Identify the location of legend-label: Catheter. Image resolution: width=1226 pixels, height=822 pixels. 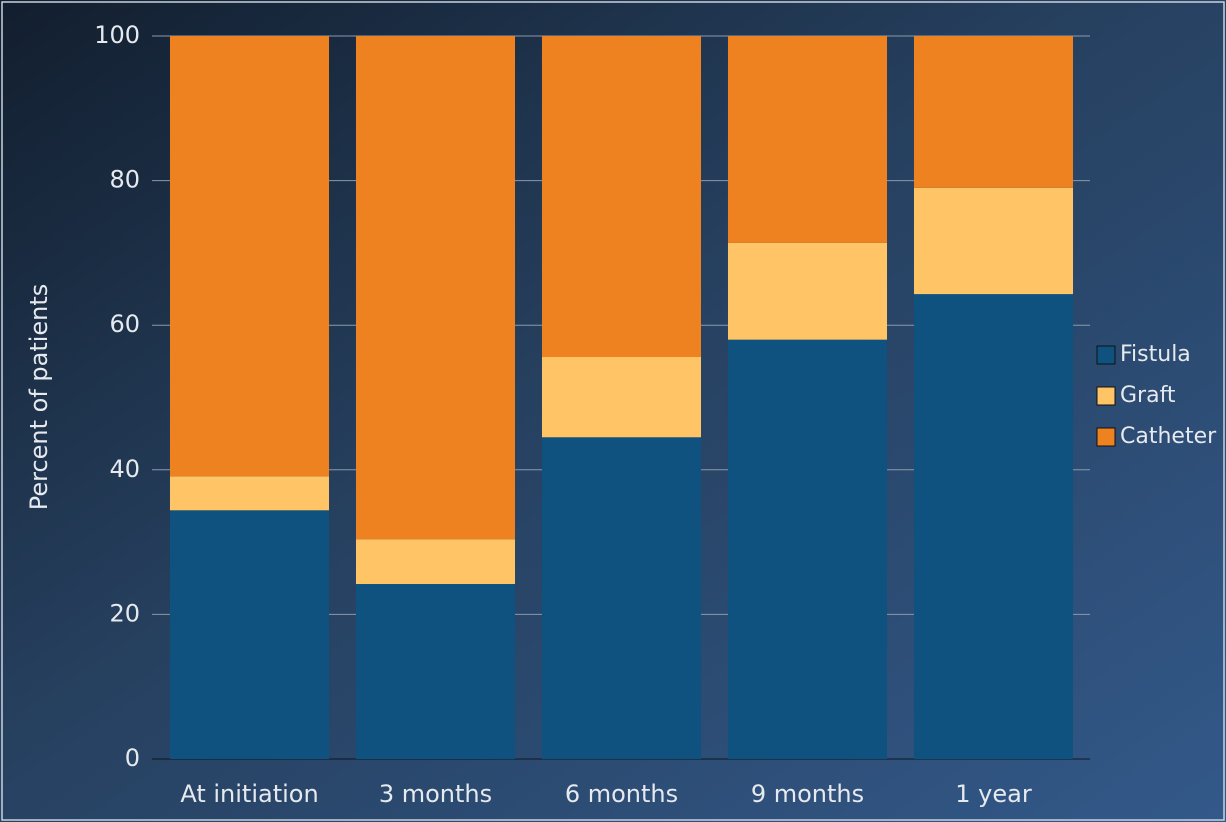
(1168, 436).